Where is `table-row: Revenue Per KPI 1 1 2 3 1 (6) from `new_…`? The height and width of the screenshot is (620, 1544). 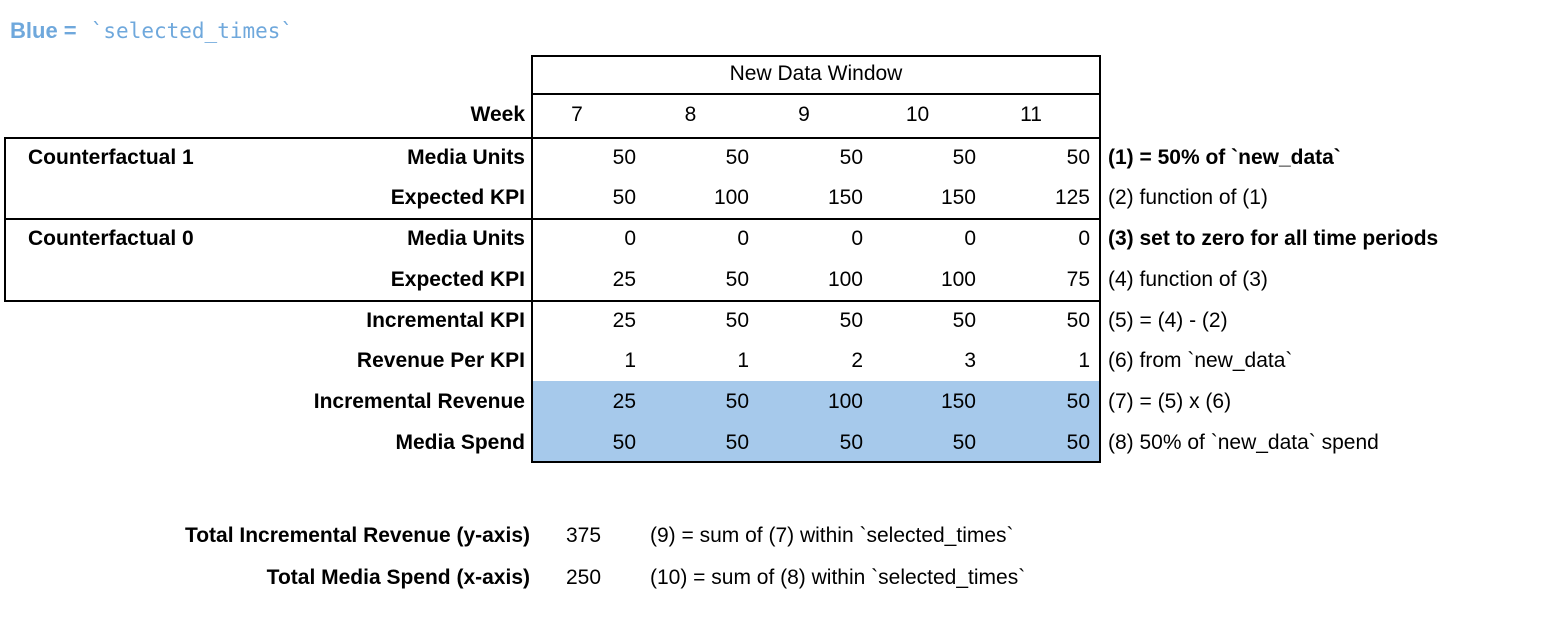
table-row: Revenue Per KPI 1 1 2 3 1 (6) from `new_… is located at coordinates (772, 361).